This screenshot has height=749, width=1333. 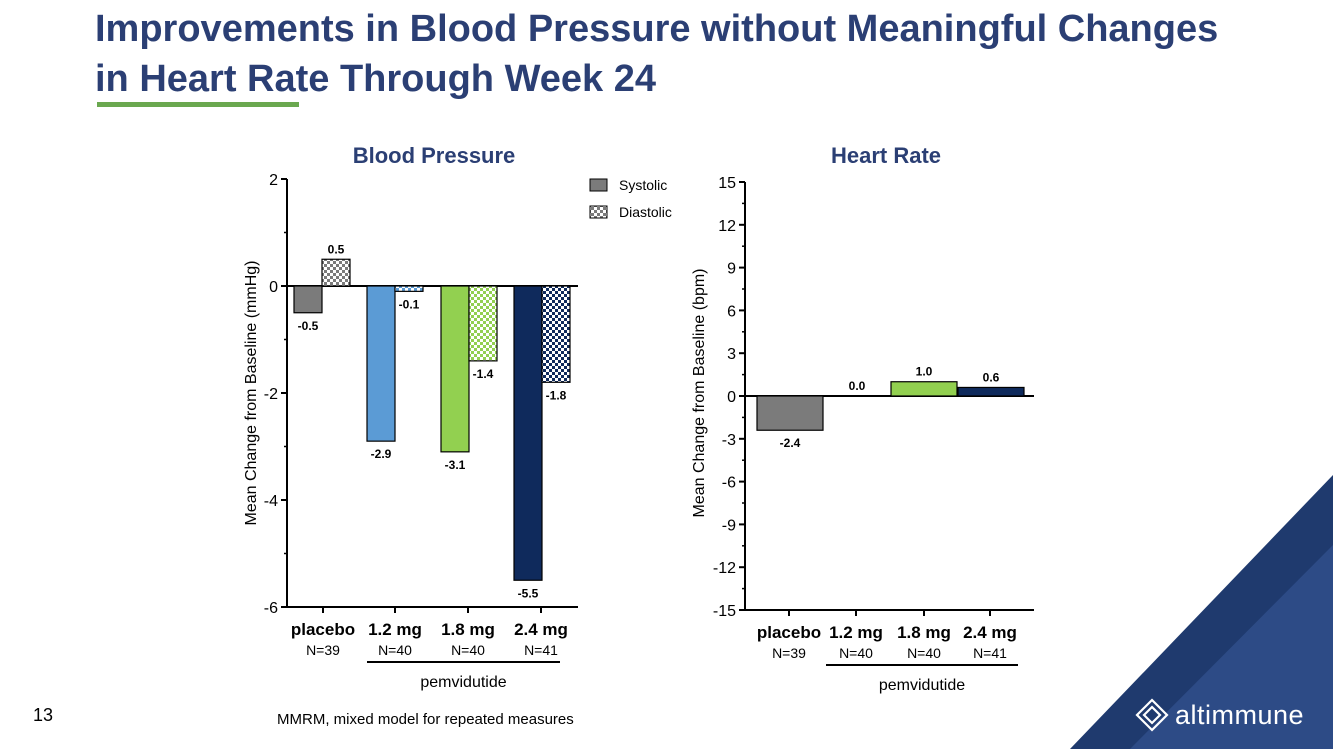 I want to click on bp-y-axis: 2 0 -2 -4 -6, so click(x=421, y=394).